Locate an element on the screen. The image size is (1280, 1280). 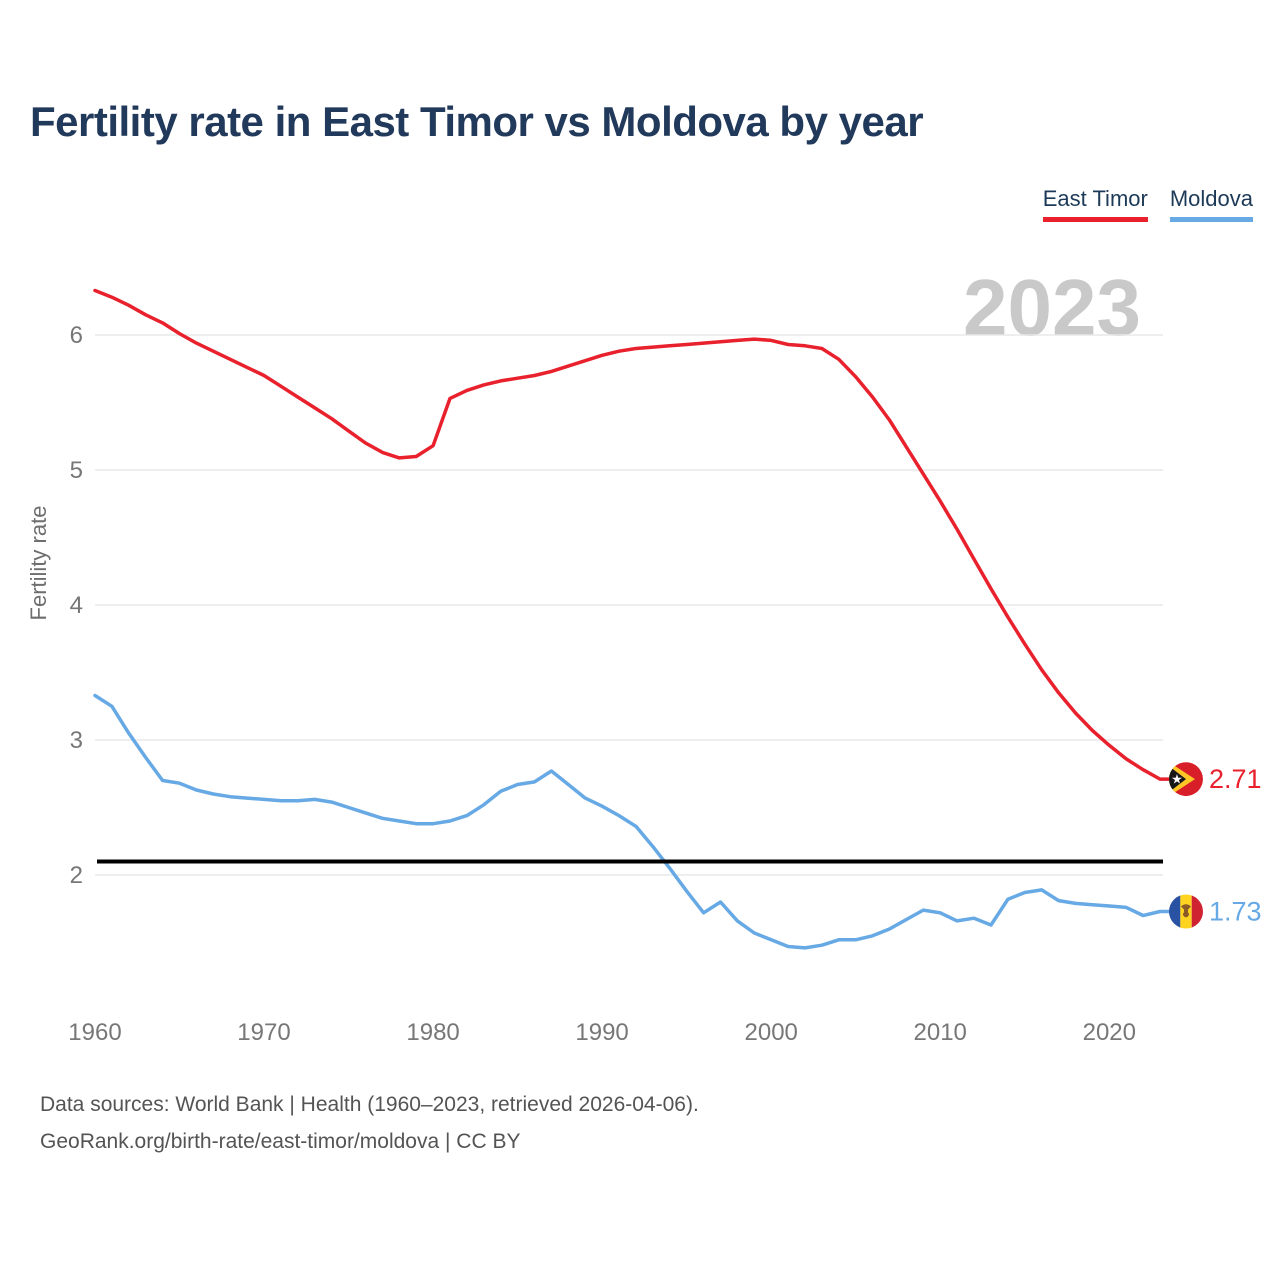
y-tick-label: 4 is located at coordinates (76, 605).